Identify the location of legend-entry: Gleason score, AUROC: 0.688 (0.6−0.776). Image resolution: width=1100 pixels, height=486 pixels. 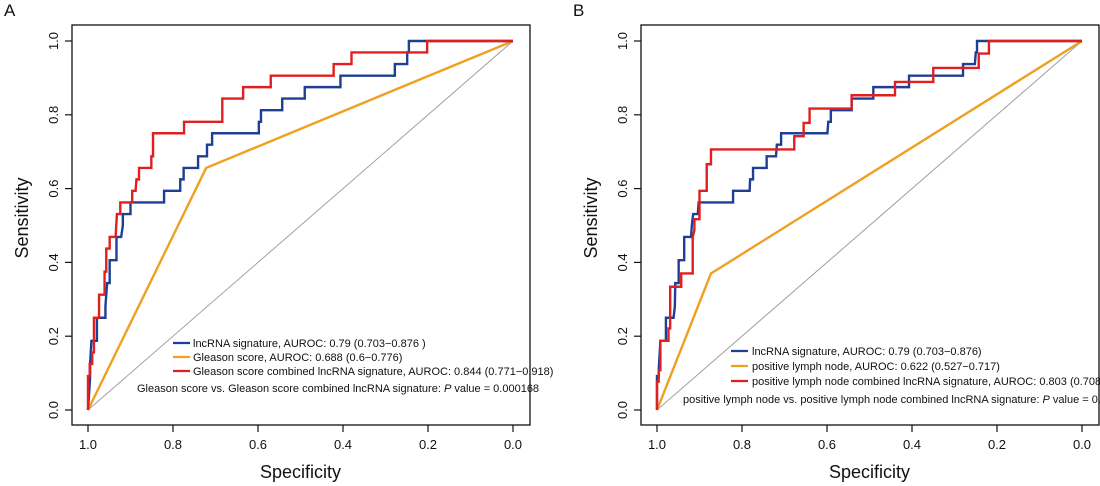
(297, 358).